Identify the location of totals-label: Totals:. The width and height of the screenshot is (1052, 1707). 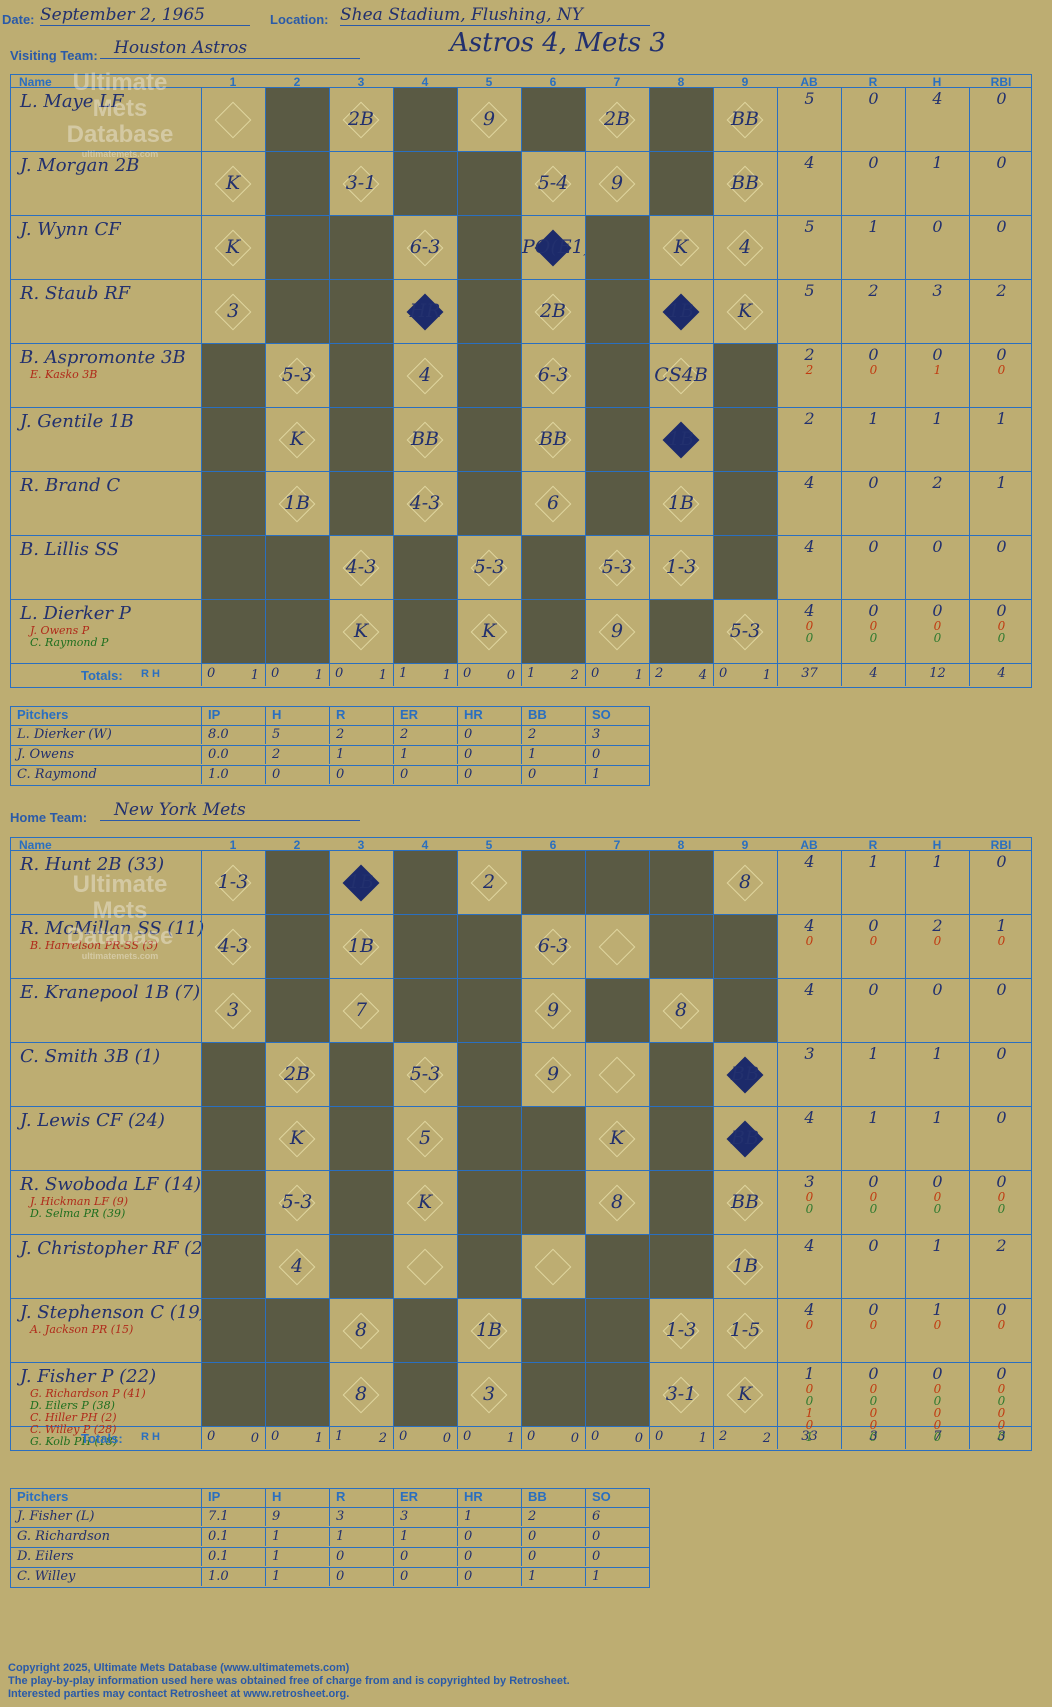
(102, 1438).